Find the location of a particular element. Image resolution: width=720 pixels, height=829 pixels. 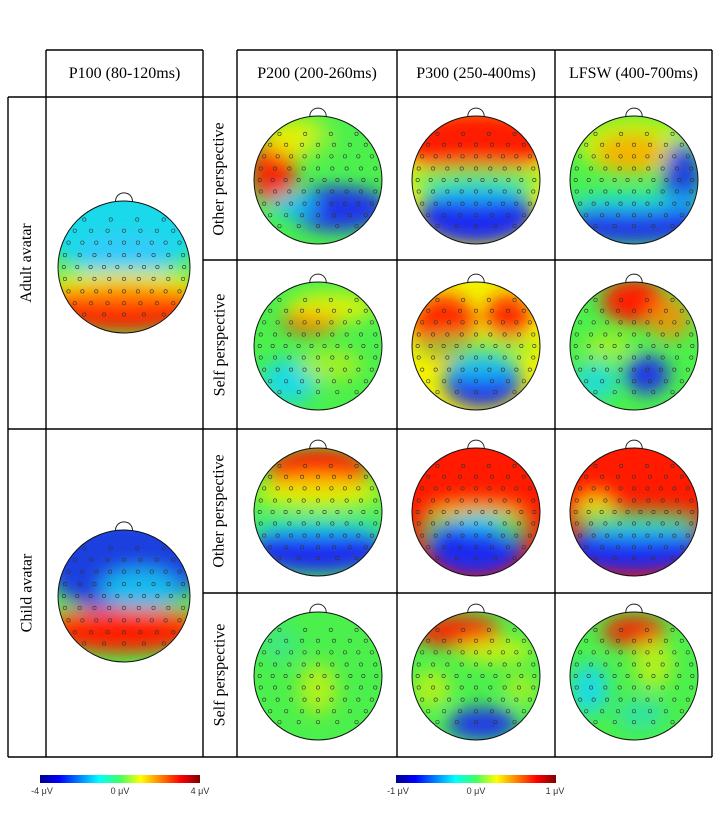

colorbar-left-mid-label: 0 μV is located at coordinates (120, 791).